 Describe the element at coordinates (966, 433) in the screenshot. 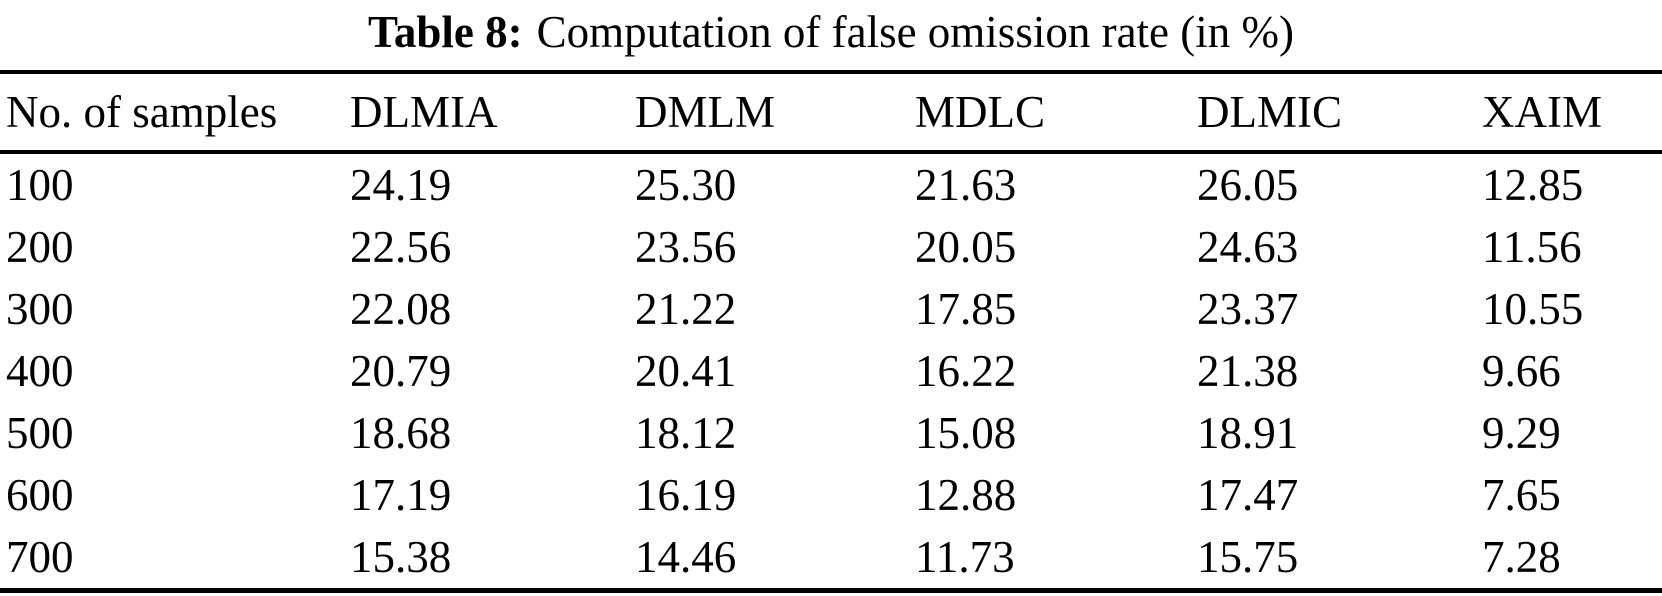

I see `value-cell: 15.08` at that location.